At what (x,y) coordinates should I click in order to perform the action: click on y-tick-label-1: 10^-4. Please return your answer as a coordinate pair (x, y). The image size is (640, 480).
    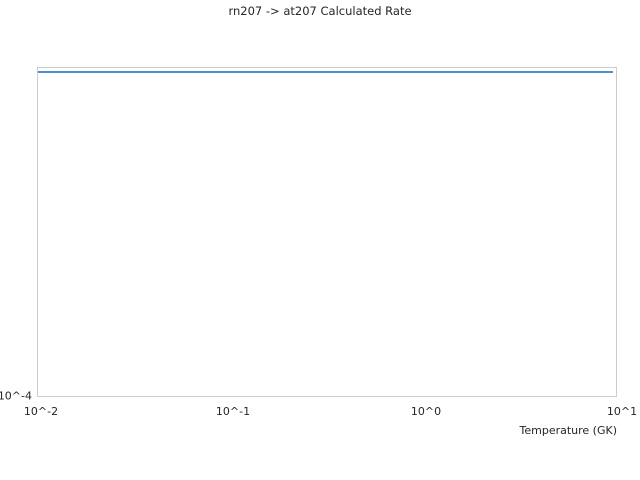
    Looking at the image, I should click on (16, 396).